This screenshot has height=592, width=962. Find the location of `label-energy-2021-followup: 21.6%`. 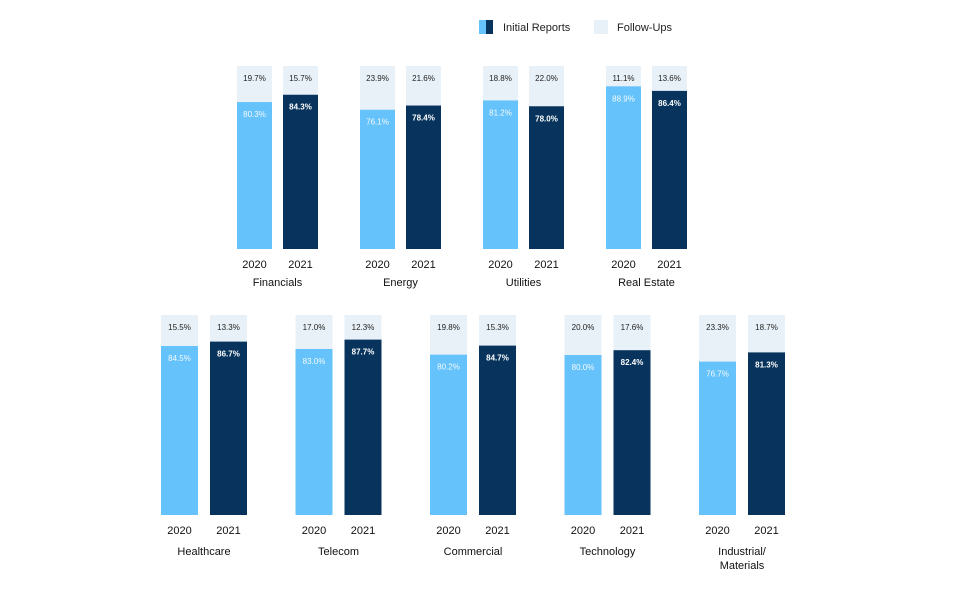

label-energy-2021-followup: 21.6% is located at coordinates (423, 78).